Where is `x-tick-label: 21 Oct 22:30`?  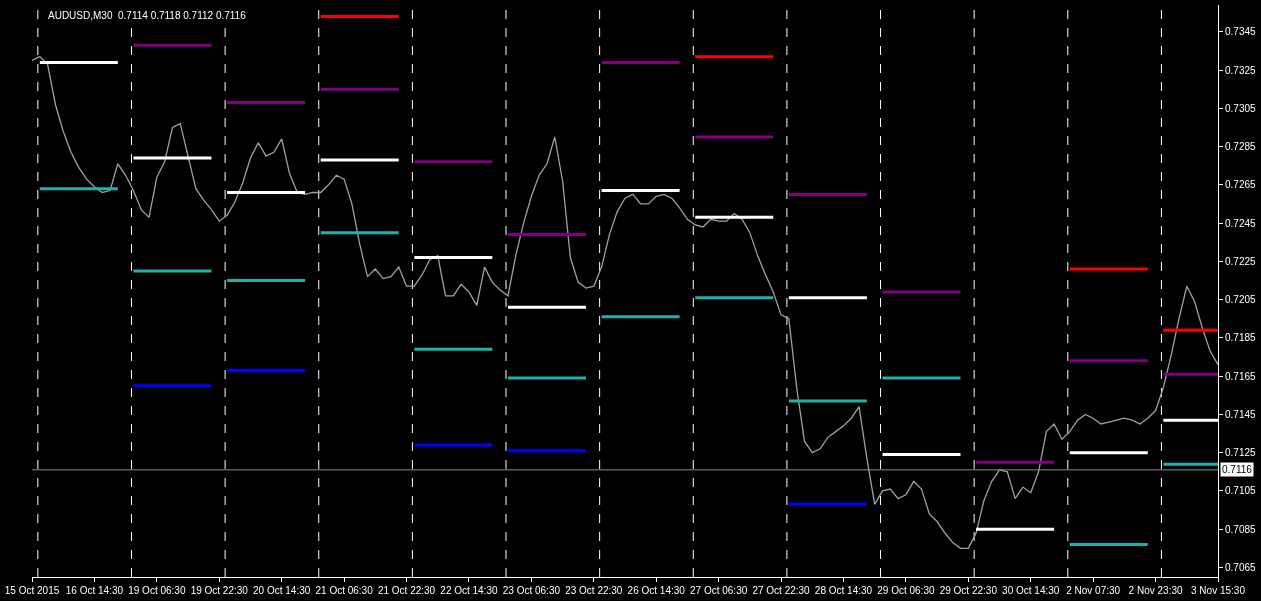 x-tick-label: 21 Oct 22:30 is located at coordinates (406, 590).